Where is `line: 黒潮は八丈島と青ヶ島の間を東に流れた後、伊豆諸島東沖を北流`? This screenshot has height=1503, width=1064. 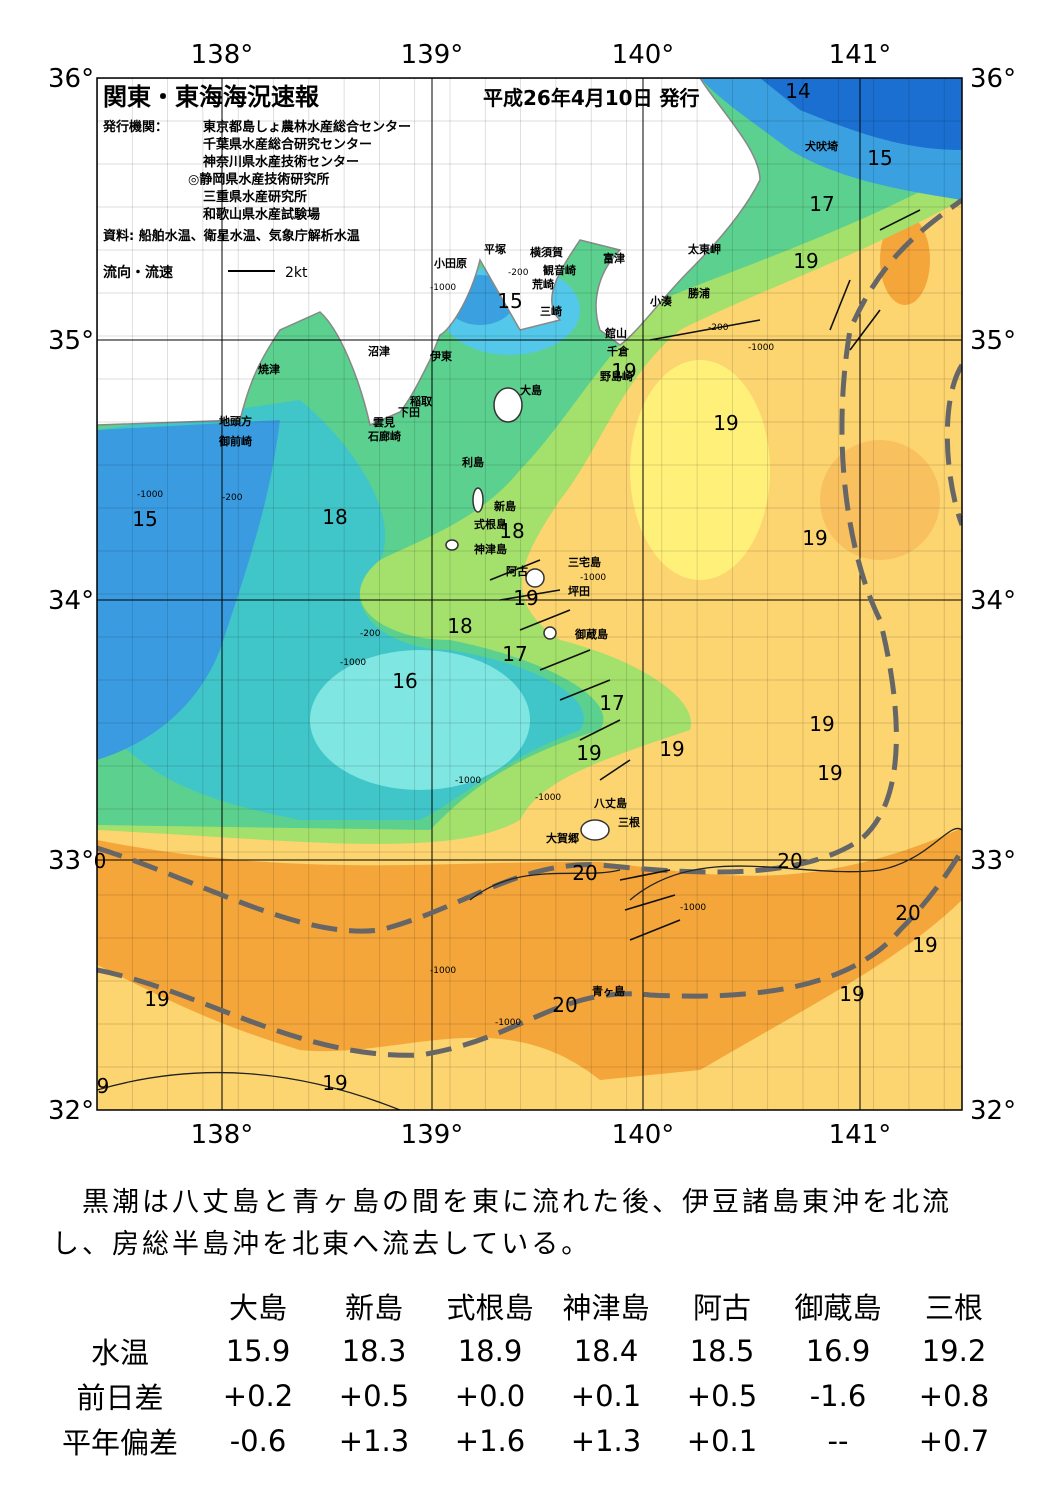 line: 黒潮は八丈島と青ヶ島の間を東に流れた後、伊豆諸島東沖を北流 is located at coordinates (502, 1202).